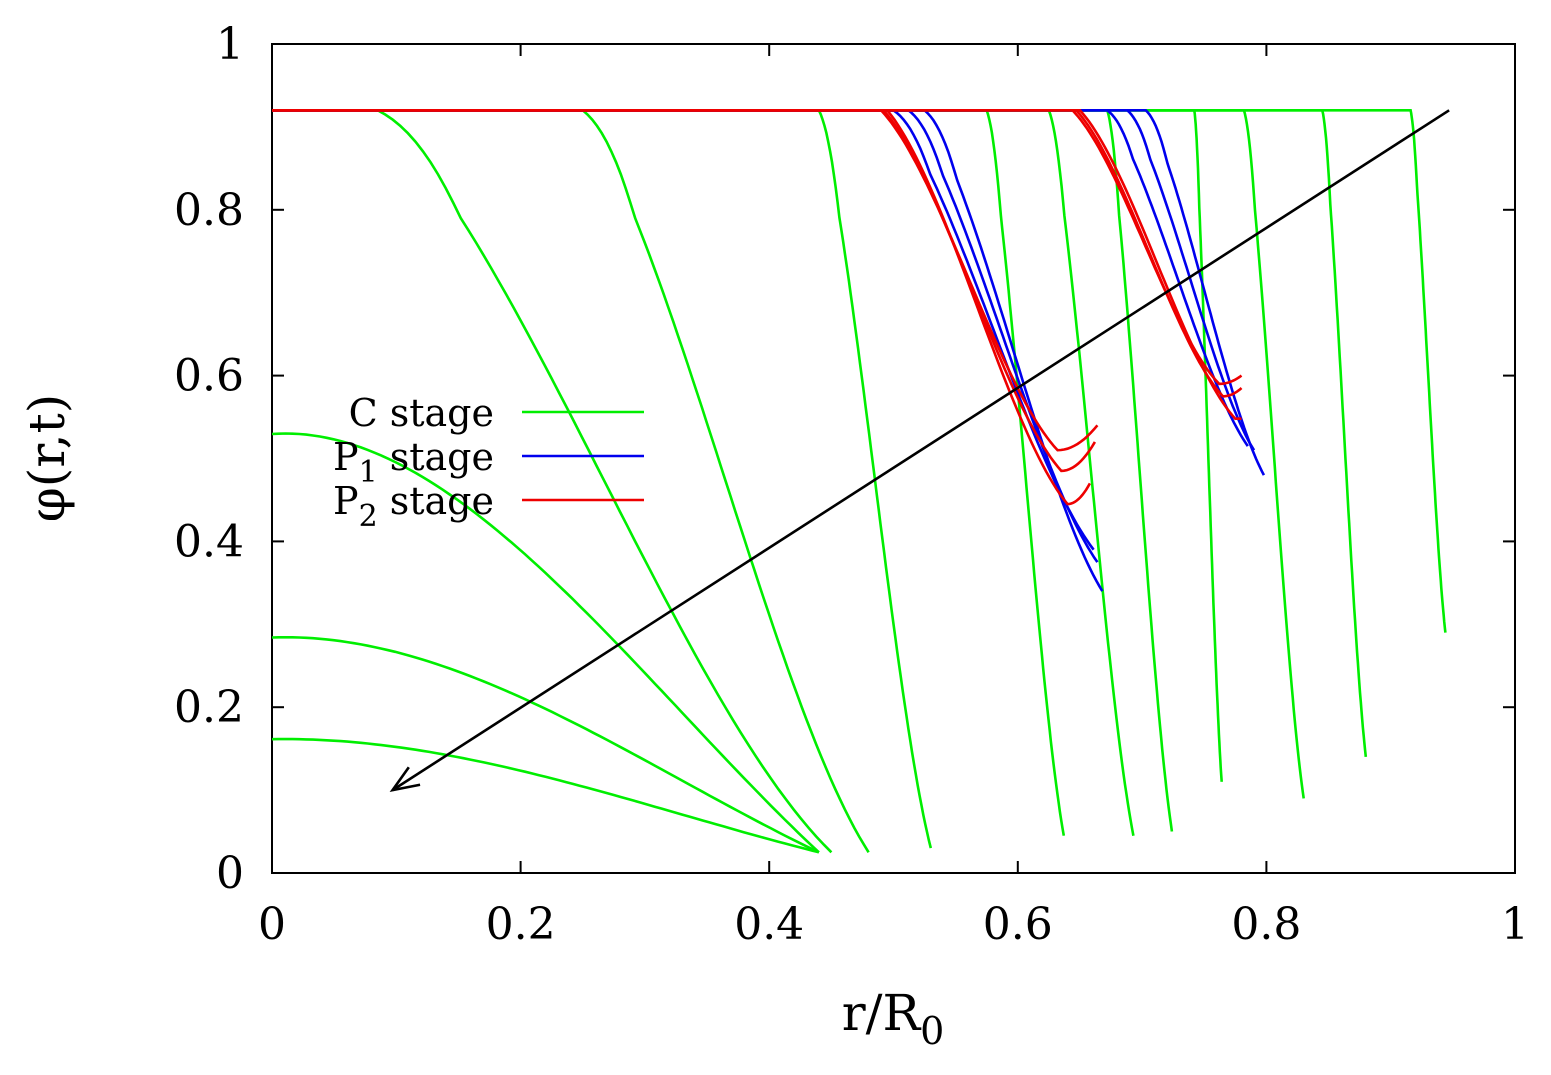  I want to click on y-tick-label: 0.4, so click(209, 541).